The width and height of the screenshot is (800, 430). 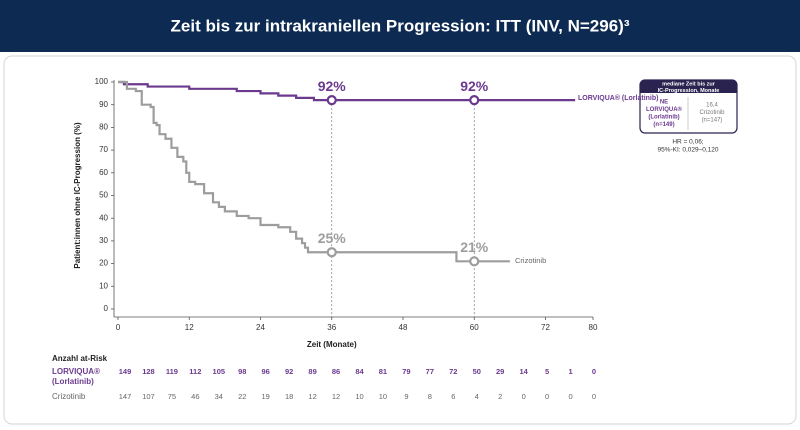 I want to click on y-tick-label: 100, so click(x=102, y=81).